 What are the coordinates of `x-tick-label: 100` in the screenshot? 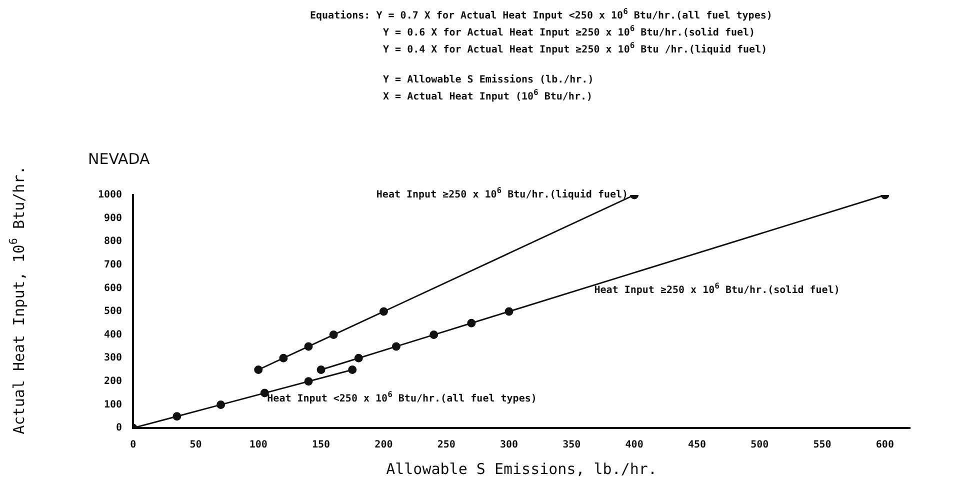 It's located at (258, 445).